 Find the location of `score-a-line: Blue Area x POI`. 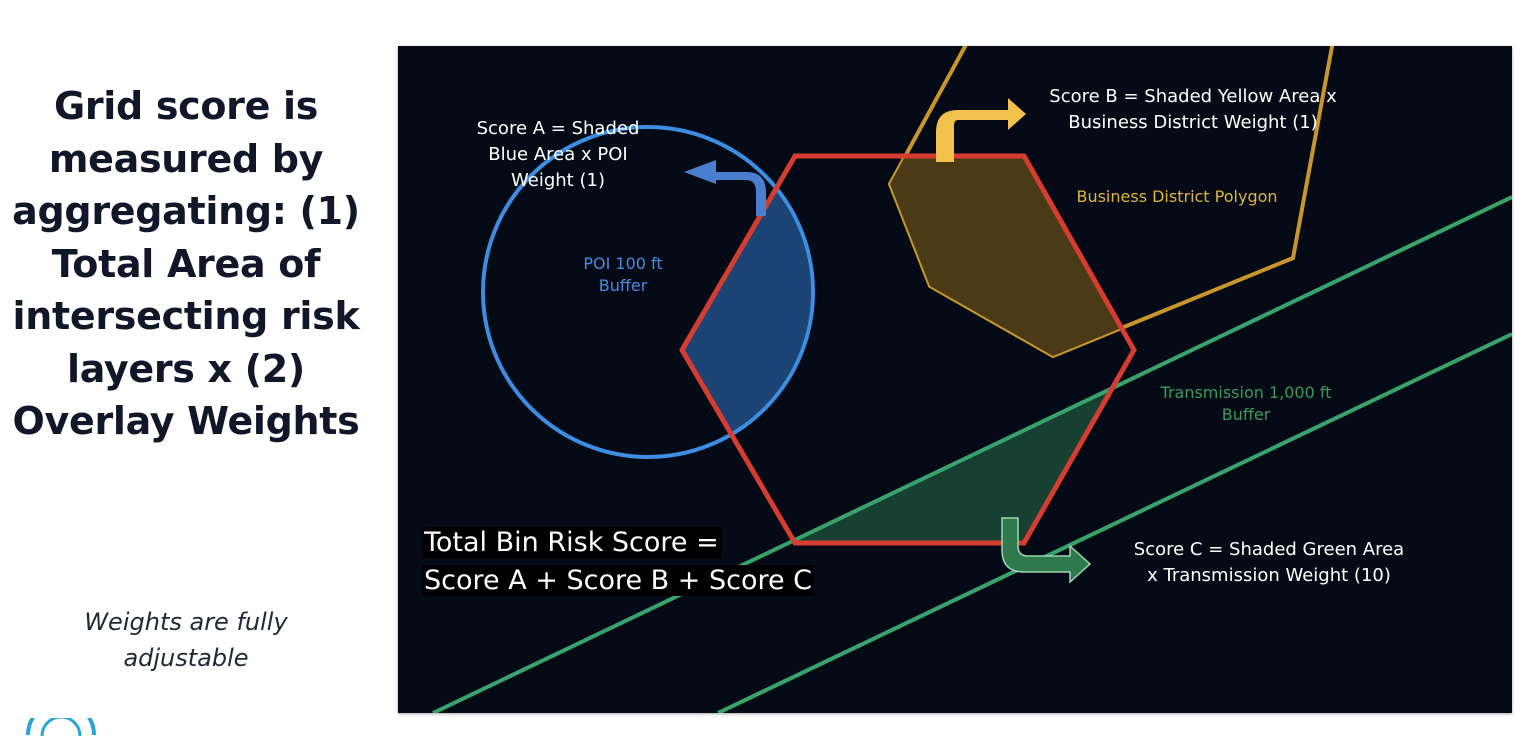

score-a-line: Blue Area x POI is located at coordinates (558, 154).